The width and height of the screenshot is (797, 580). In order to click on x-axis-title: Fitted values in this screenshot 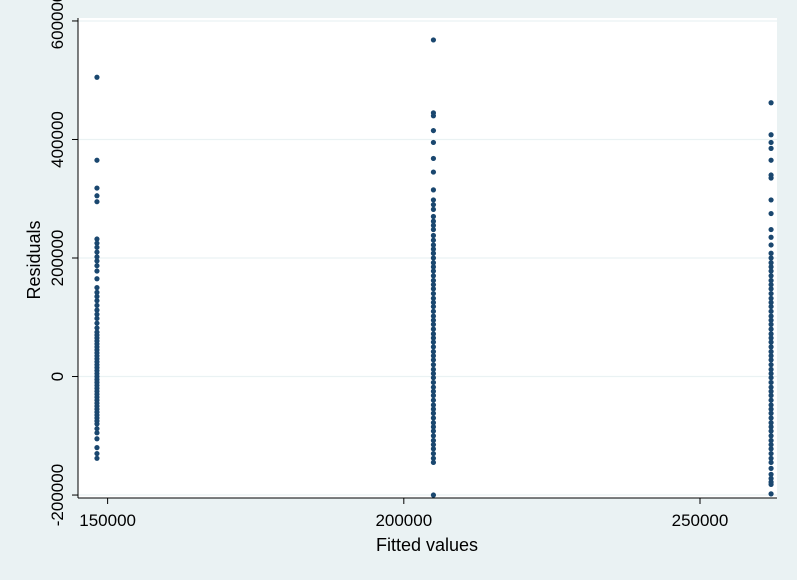, I will do `click(427, 545)`.